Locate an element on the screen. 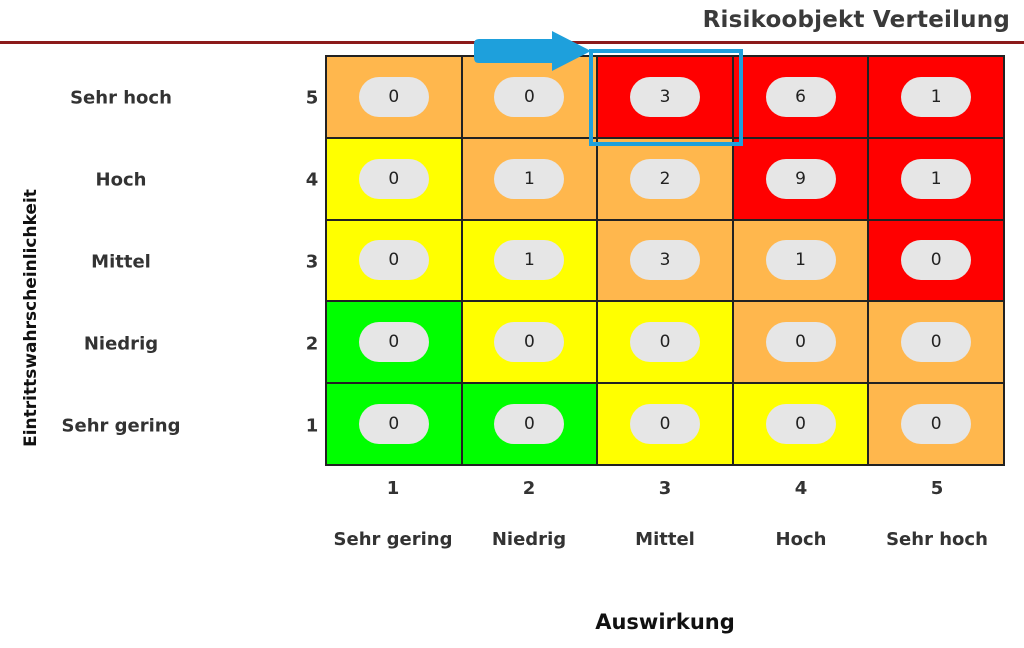 Image resolution: width=1024 pixels, height=648 pixels. row-number-5: 5 is located at coordinates (312, 98).